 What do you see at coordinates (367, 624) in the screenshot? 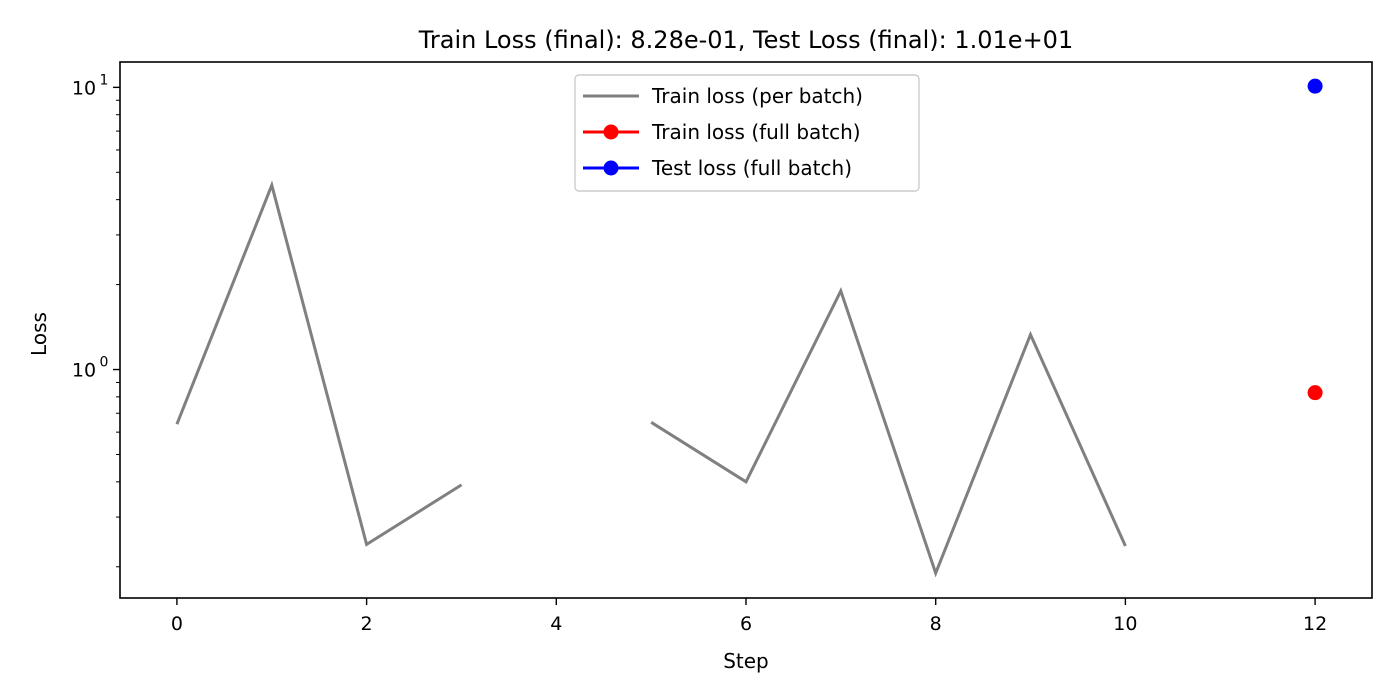
I see `x-tick-label-2: 2` at bounding box center [367, 624].